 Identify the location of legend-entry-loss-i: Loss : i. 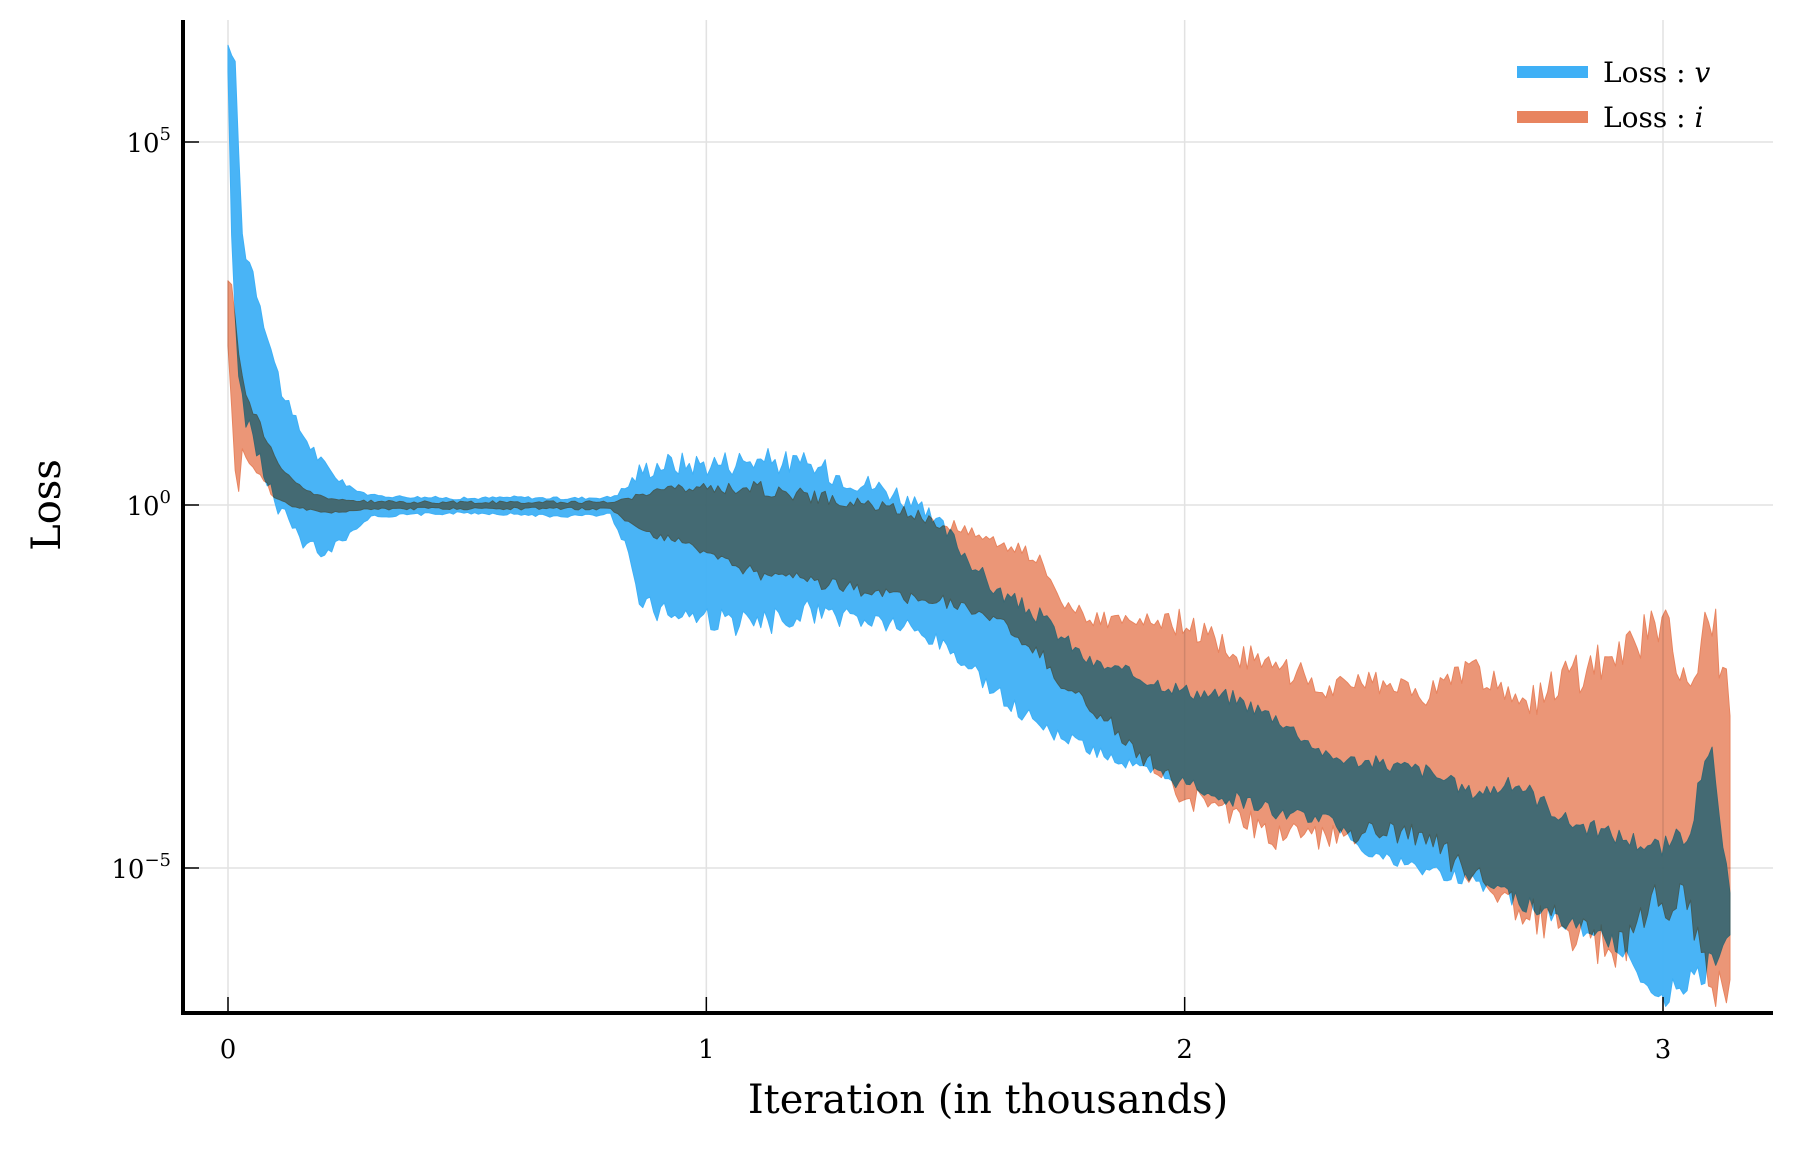
(1610, 117).